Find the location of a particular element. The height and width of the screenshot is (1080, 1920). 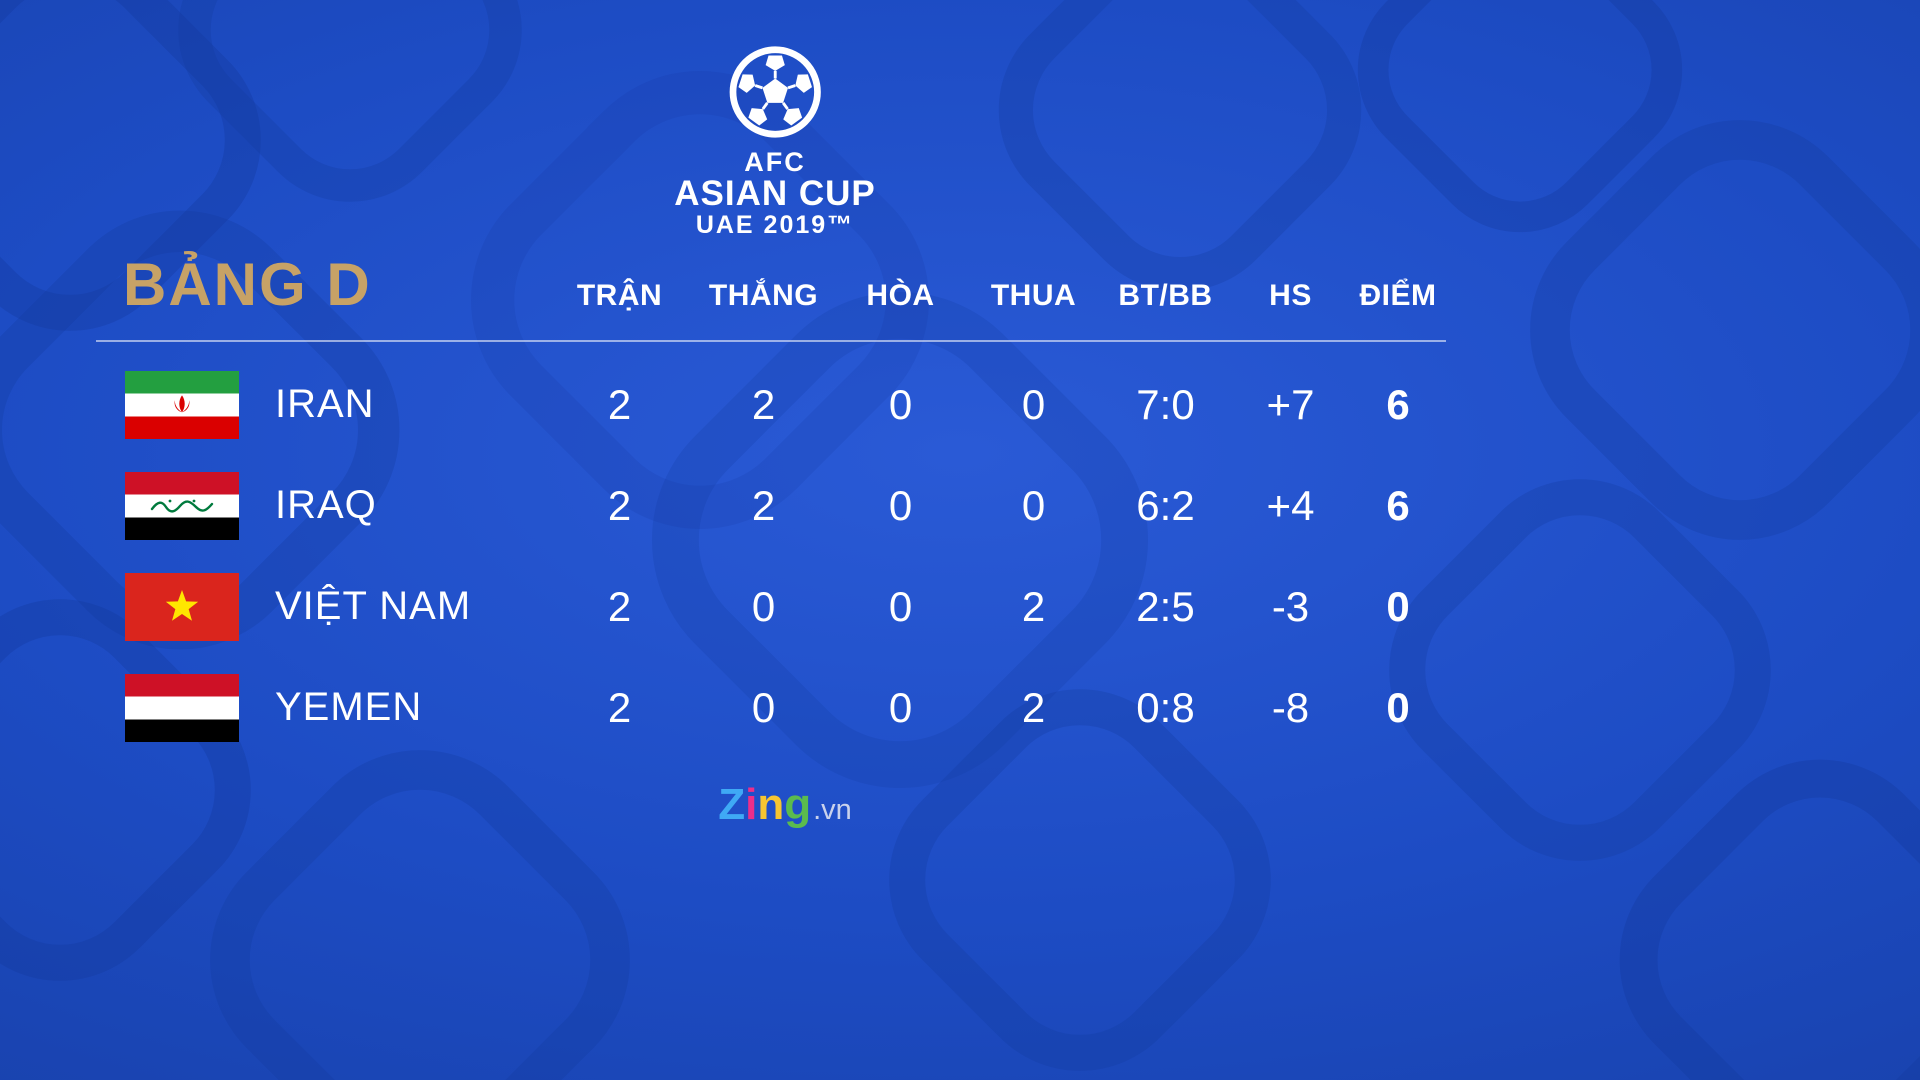

table-row: YEMEN 2 0 0 2 0:8 -8 0 is located at coordinates (771, 707).